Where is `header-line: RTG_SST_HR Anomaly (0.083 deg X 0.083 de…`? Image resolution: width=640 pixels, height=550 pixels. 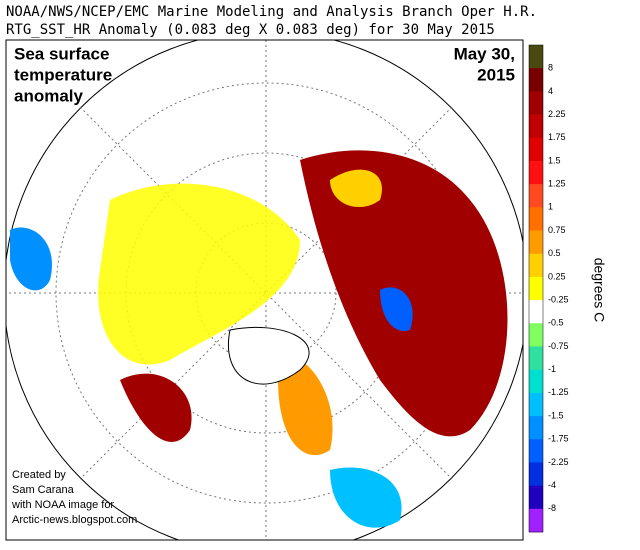
header-line: RTG_SST_HR Anomaly (0.083 deg X 0.083 de… is located at coordinates (250, 30).